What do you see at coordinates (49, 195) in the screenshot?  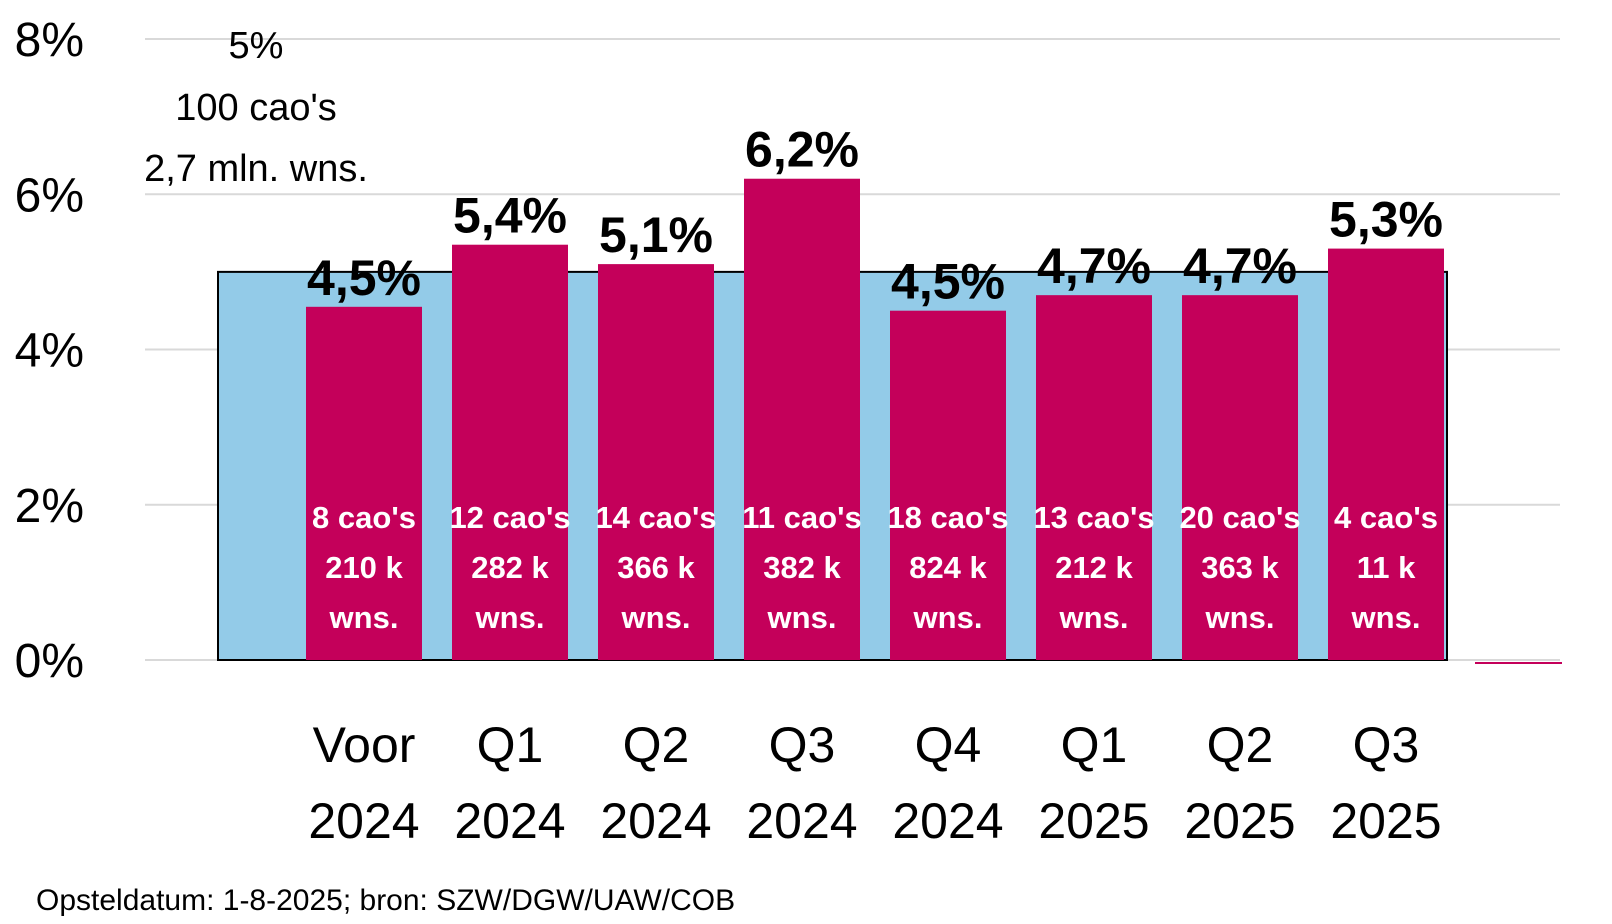 I see `y-tick-label: 6%` at bounding box center [49, 195].